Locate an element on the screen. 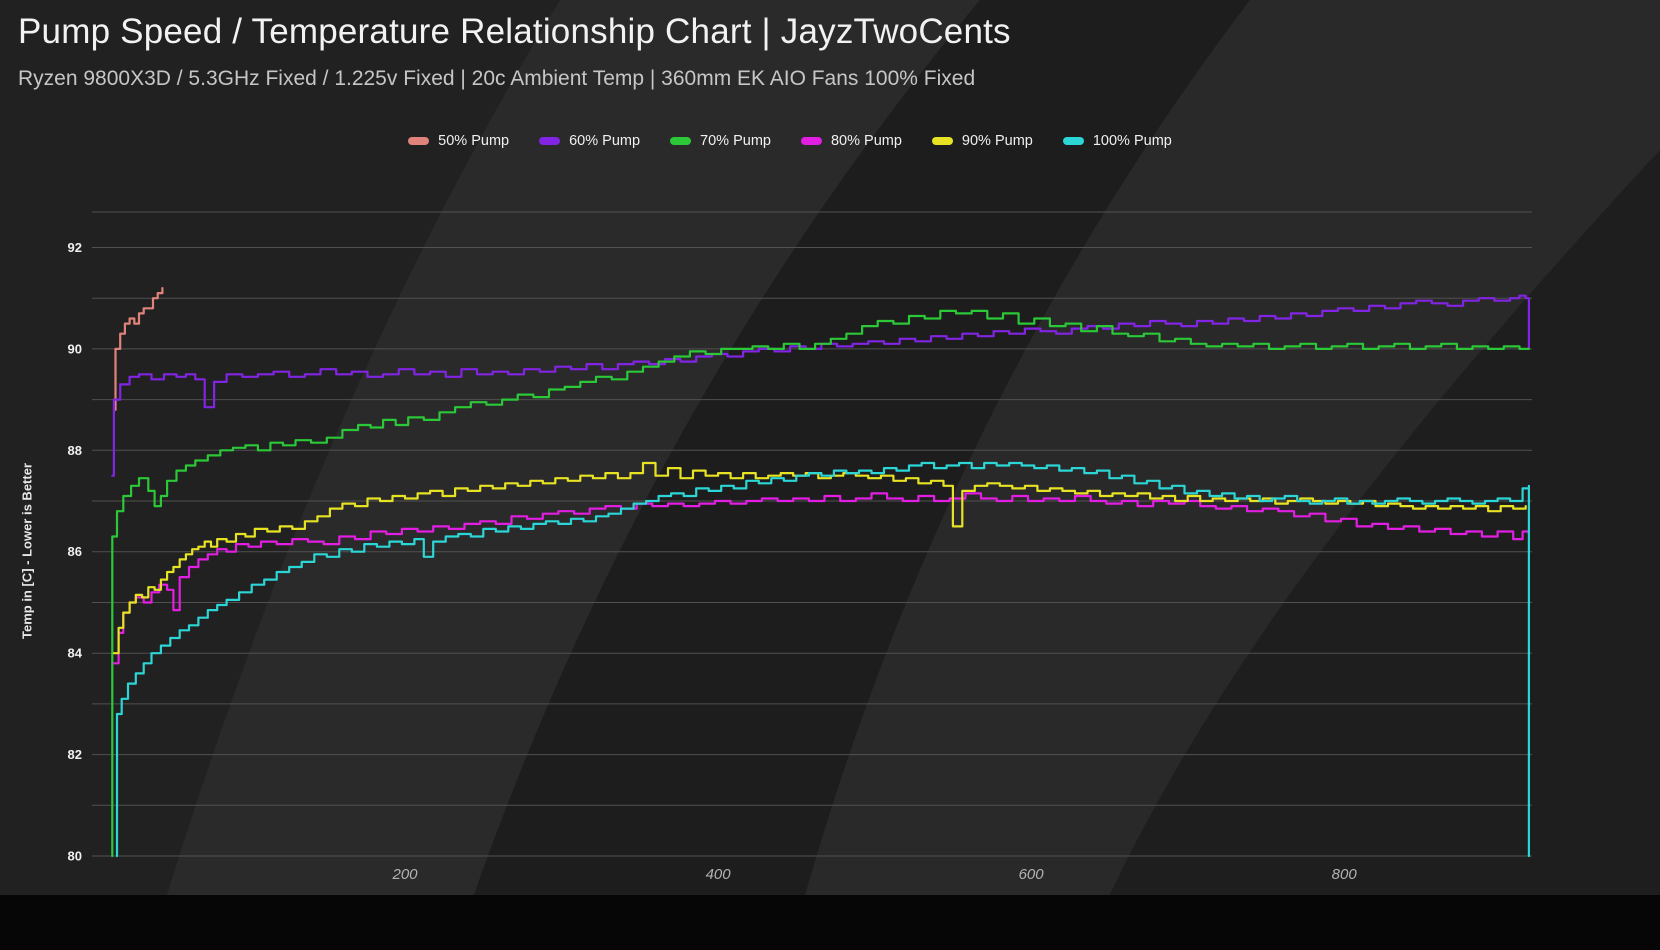  legend-label: 70% Pump is located at coordinates (735, 141).